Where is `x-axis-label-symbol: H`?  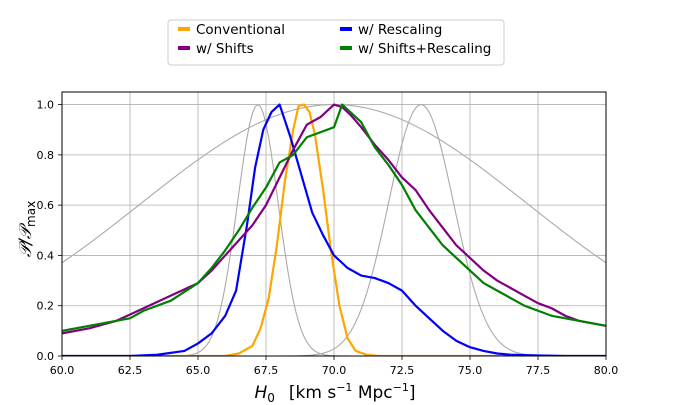
x-axis-label-symbol: H is located at coordinates (260, 393).